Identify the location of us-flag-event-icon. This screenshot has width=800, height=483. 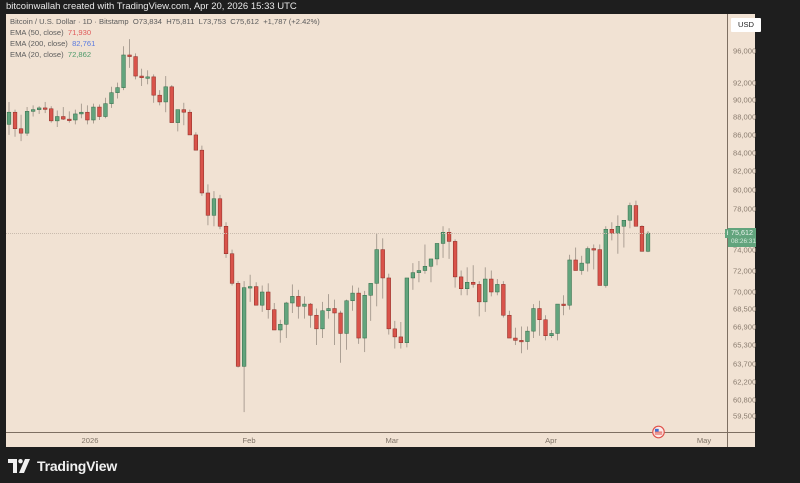
(658, 432).